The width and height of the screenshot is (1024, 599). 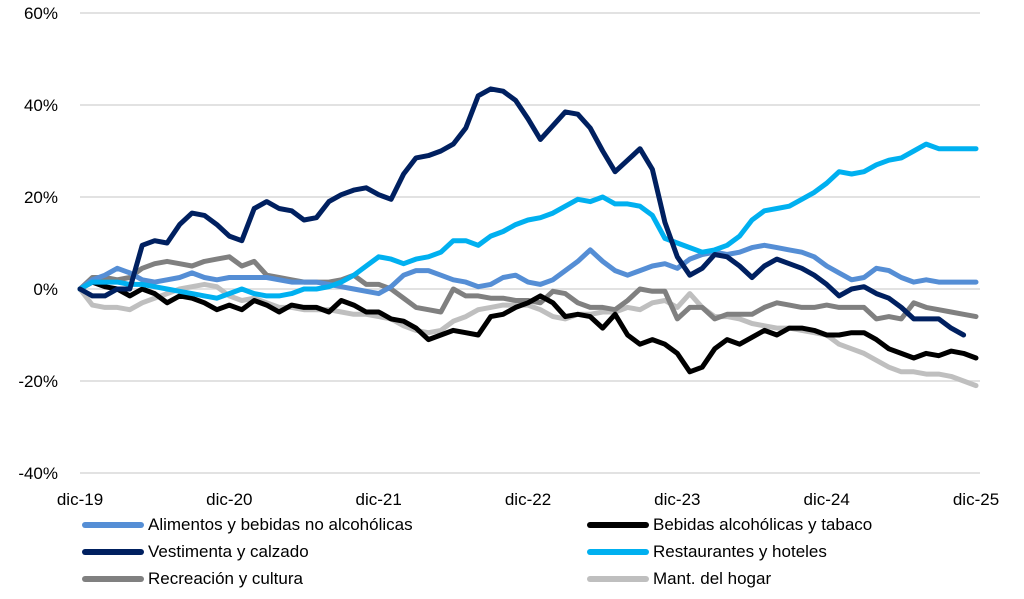 What do you see at coordinates (113, 525) in the screenshot?
I see `legend-swatch-alimentos` at bounding box center [113, 525].